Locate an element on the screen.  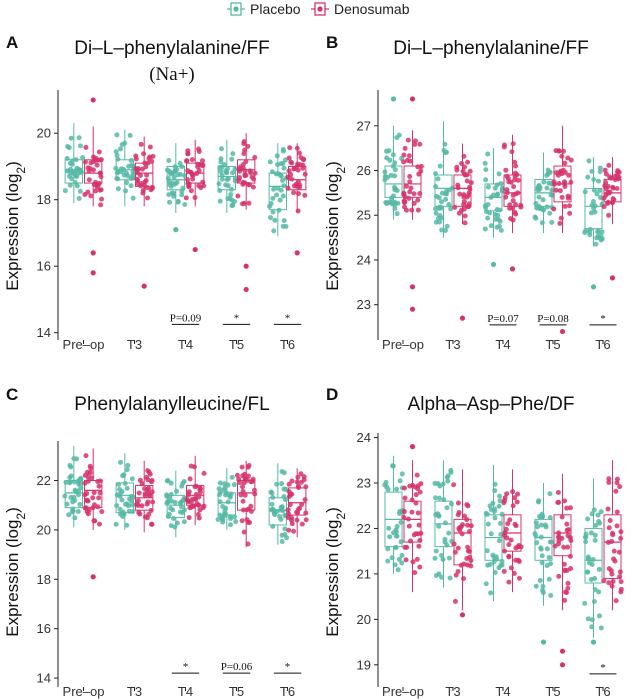
significance-label: * is located at coordinates (603, 319).